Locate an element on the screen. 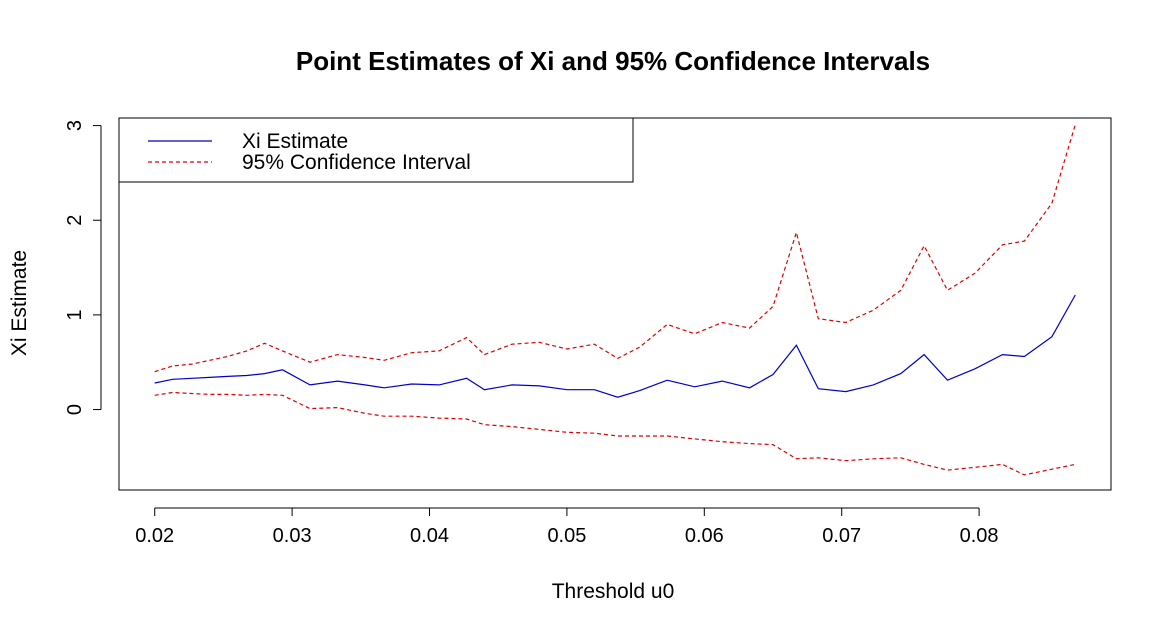  x-tick-label: 0.04 is located at coordinates (429, 536).